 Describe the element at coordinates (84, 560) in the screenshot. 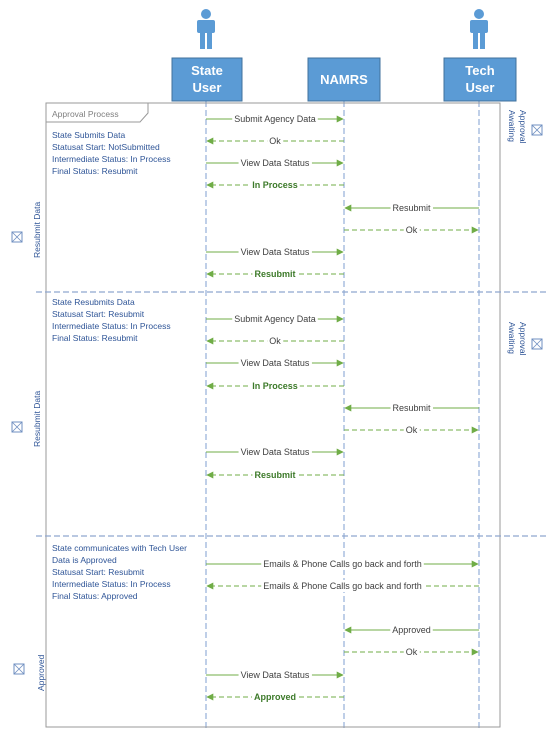

I see `section-note: Data is Approved` at that location.